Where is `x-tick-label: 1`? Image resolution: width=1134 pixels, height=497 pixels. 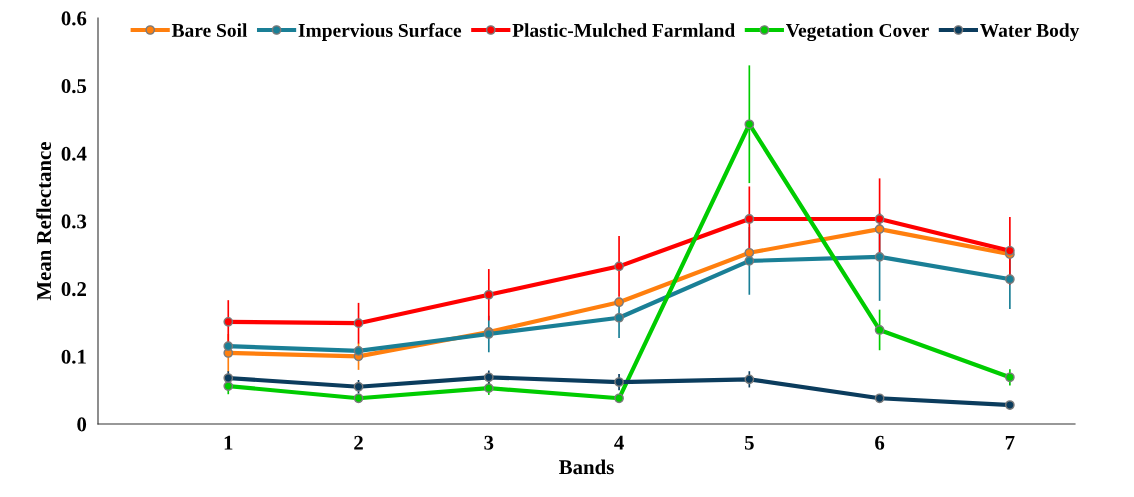
x-tick-label: 1 is located at coordinates (228, 442).